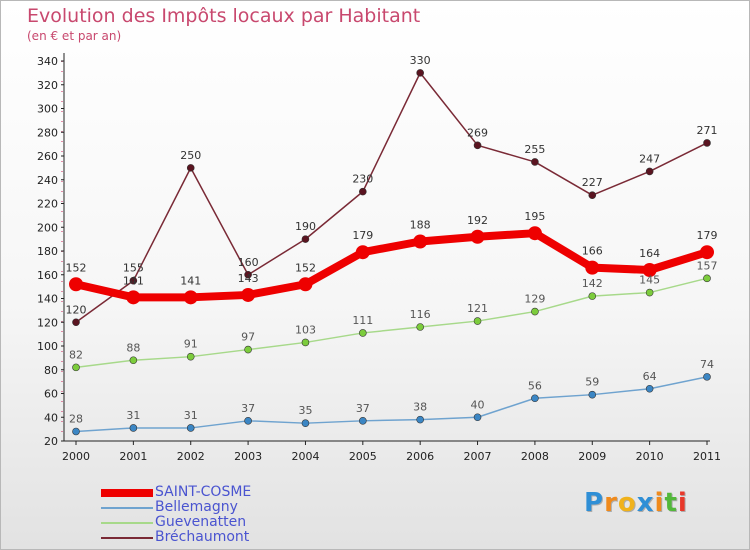 Image resolution: width=750 pixels, height=550 pixels. What do you see at coordinates (203, 492) in the screenshot?
I see `legend-label: SAINT-COSME` at bounding box center [203, 492].